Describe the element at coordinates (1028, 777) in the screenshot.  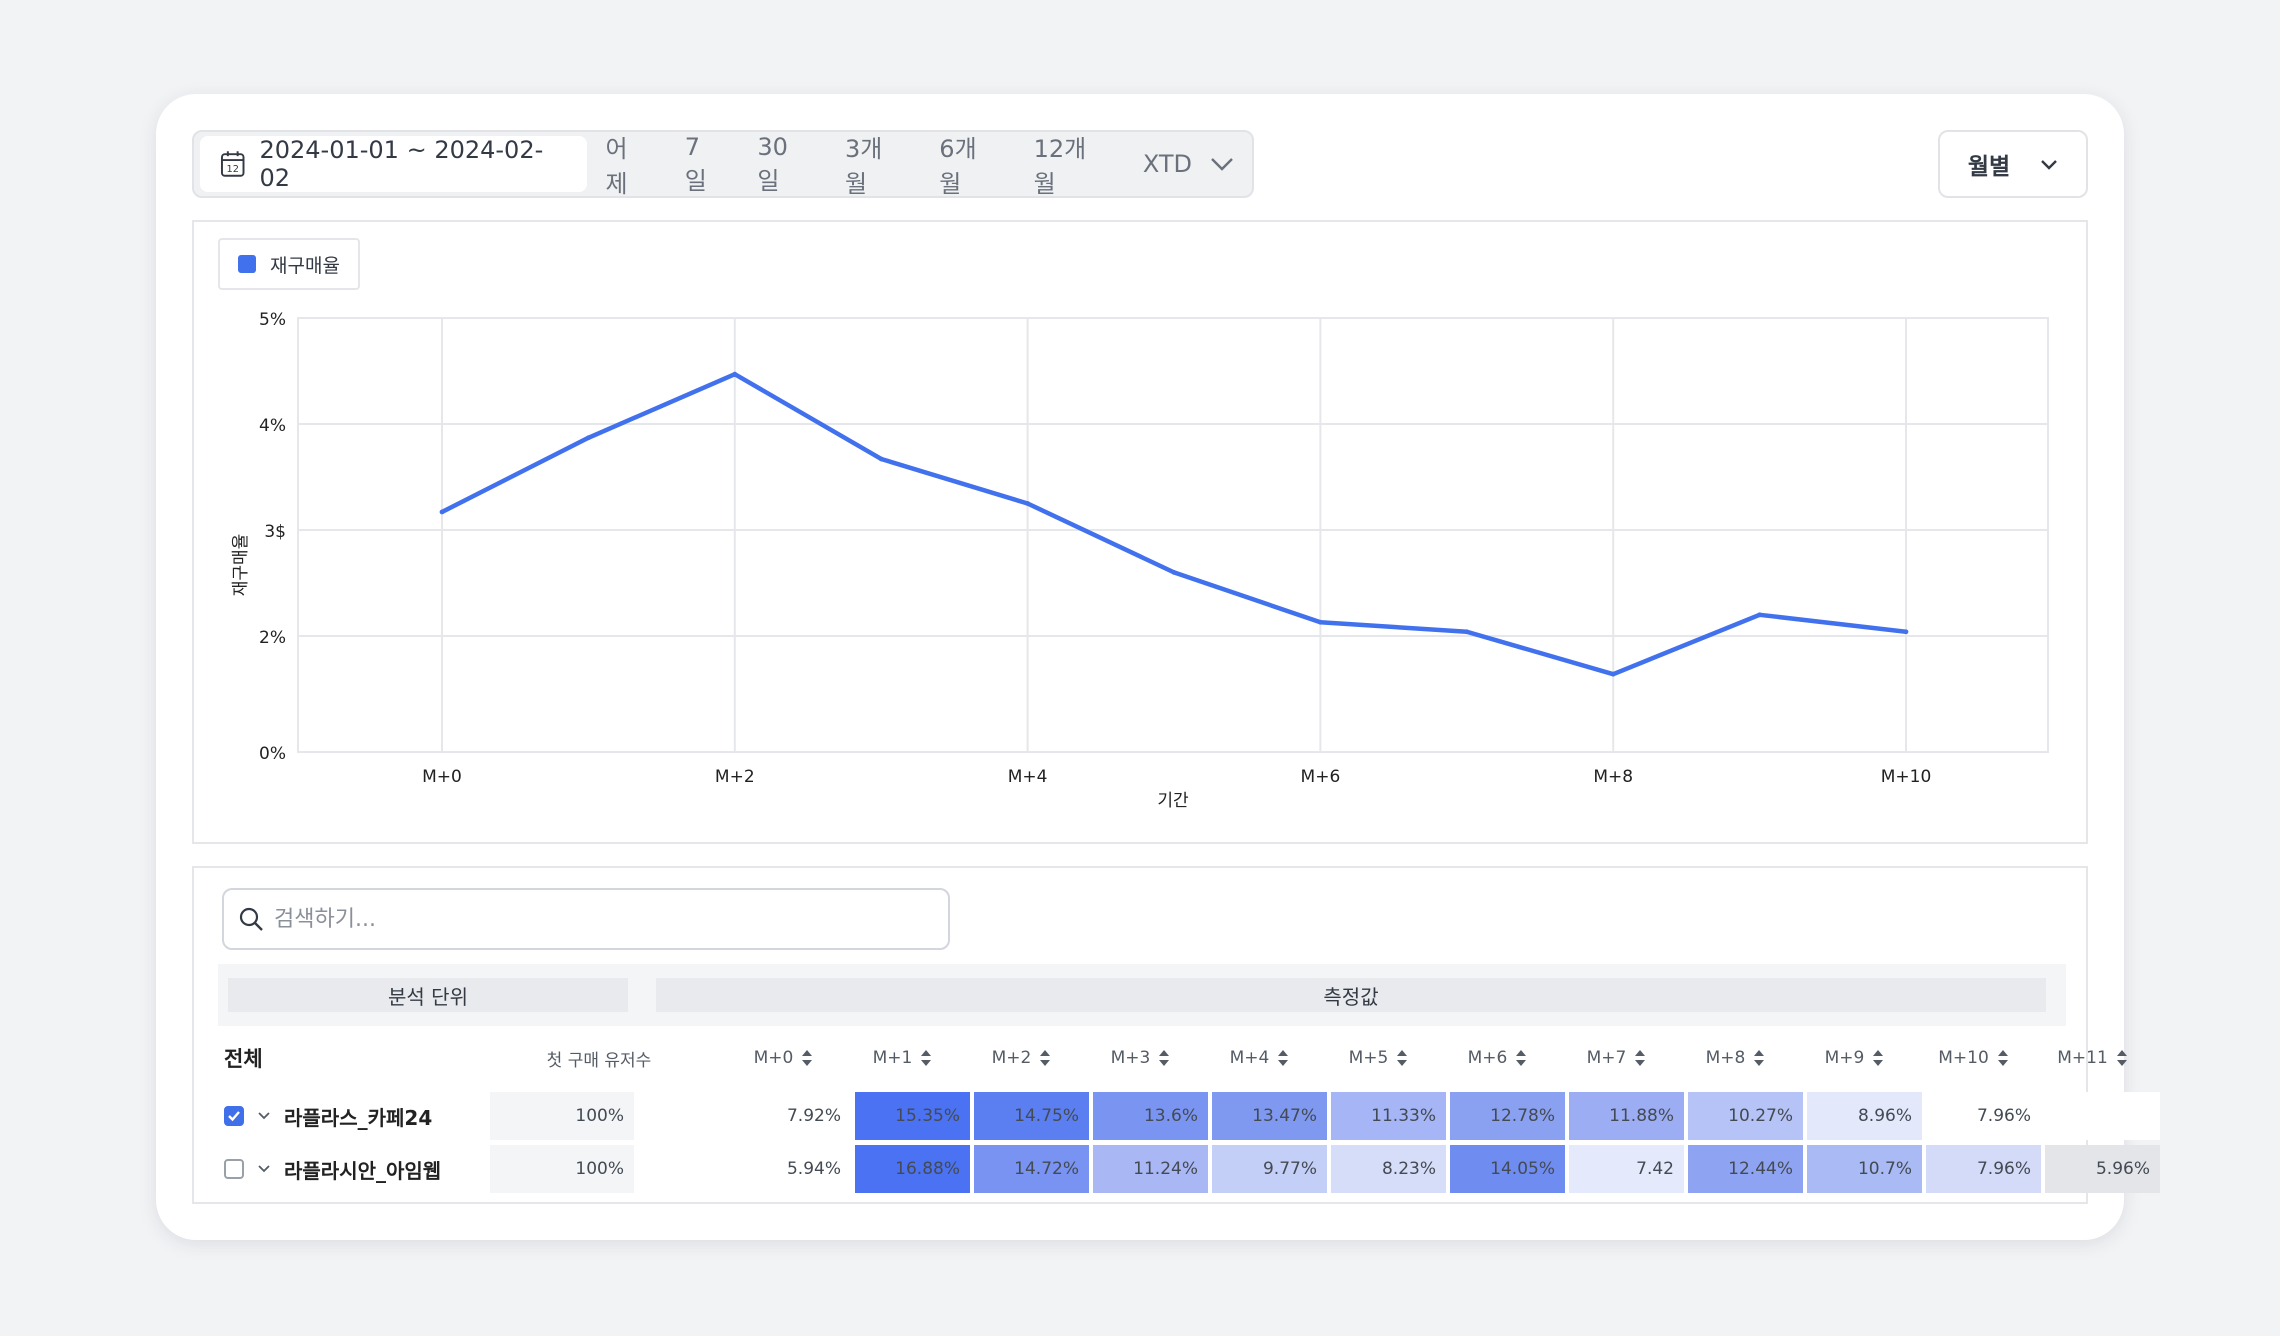
I see `x-tick-label: M+4` at that location.